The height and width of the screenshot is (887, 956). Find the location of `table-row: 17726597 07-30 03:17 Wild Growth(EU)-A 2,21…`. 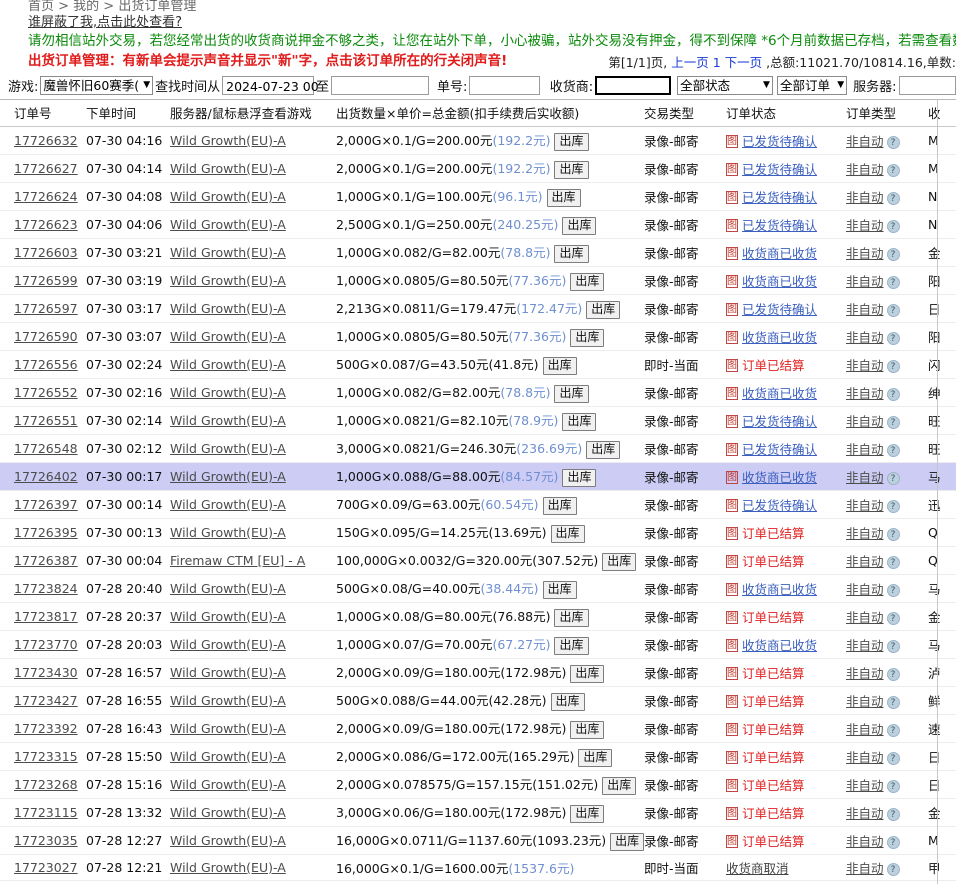

table-row: 17726597 07-30 03:17 Wild Growth(EU)-A 2,21… is located at coordinates (478, 308).